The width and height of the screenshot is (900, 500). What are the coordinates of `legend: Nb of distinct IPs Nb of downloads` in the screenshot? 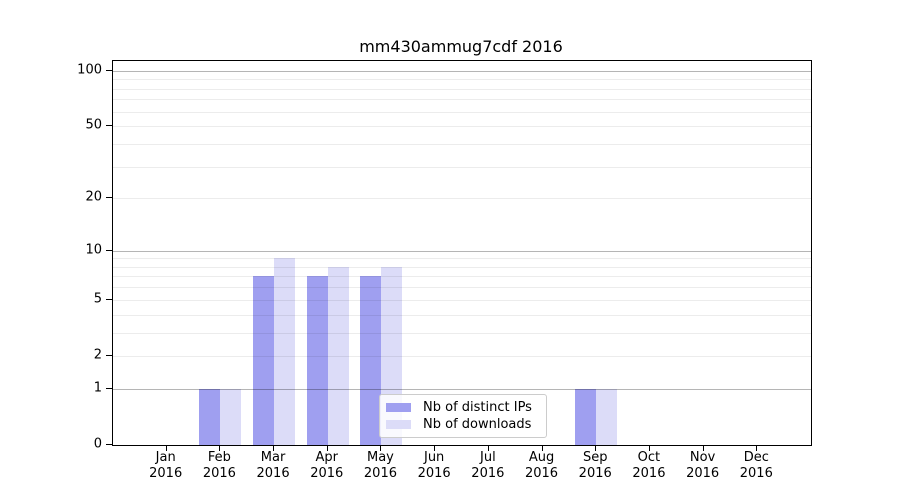 It's located at (463, 416).